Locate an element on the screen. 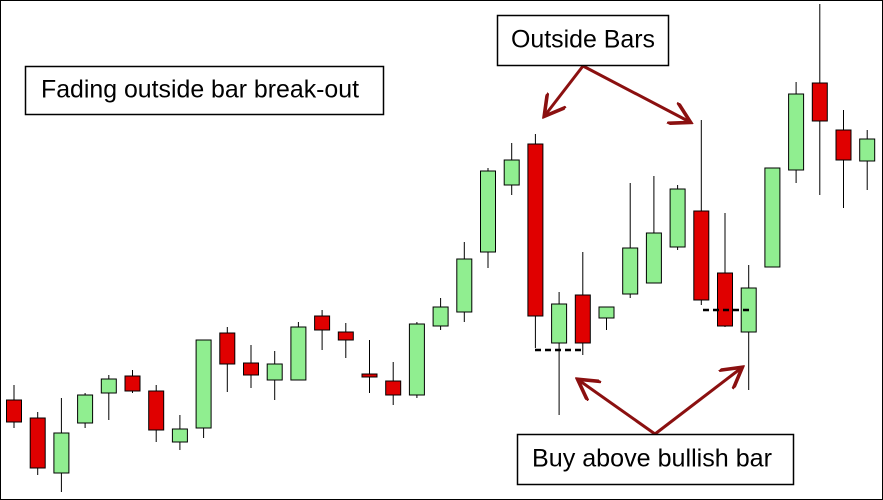  annotation: Outside Bars is located at coordinates (583, 40).